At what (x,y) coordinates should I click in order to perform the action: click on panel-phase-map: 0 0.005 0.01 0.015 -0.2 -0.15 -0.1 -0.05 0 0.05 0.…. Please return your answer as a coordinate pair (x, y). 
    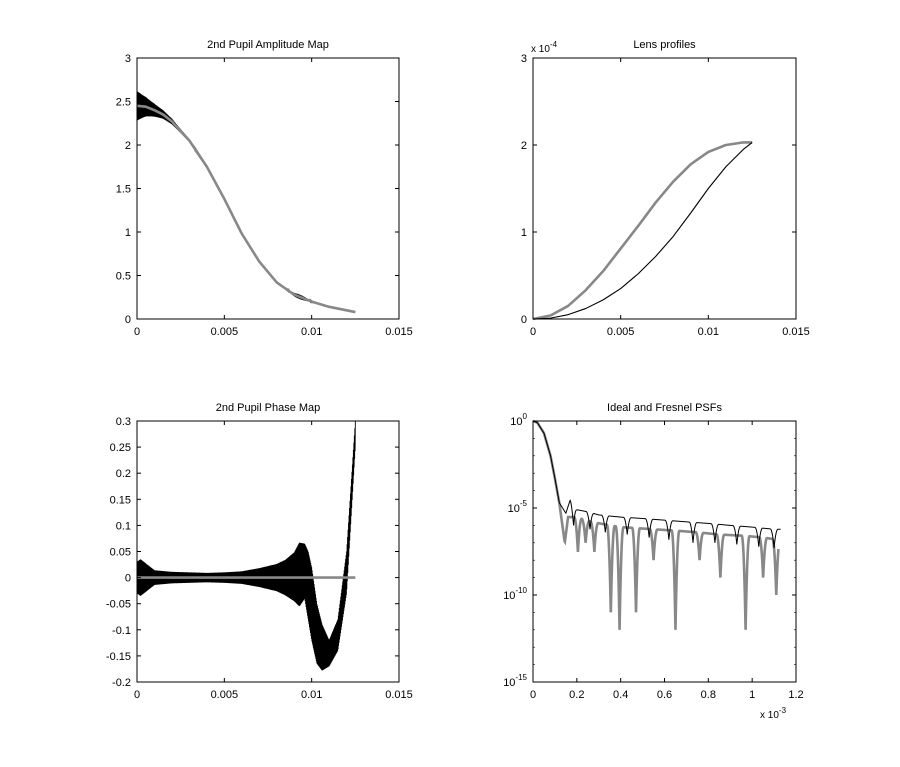
    Looking at the image, I should click on (259, 551).